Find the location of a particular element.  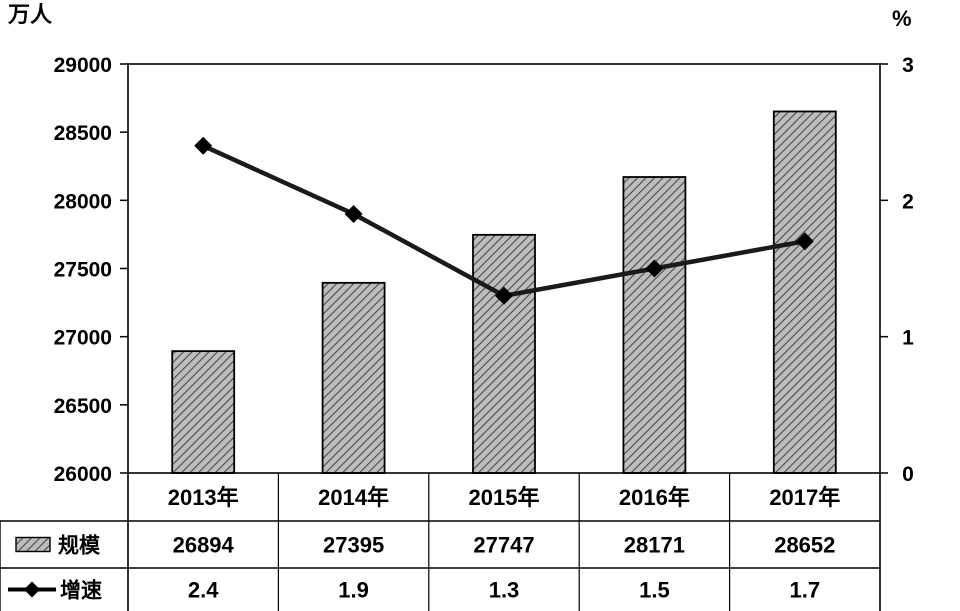

right-axis: 0 1 2 3 is located at coordinates (897, 270).